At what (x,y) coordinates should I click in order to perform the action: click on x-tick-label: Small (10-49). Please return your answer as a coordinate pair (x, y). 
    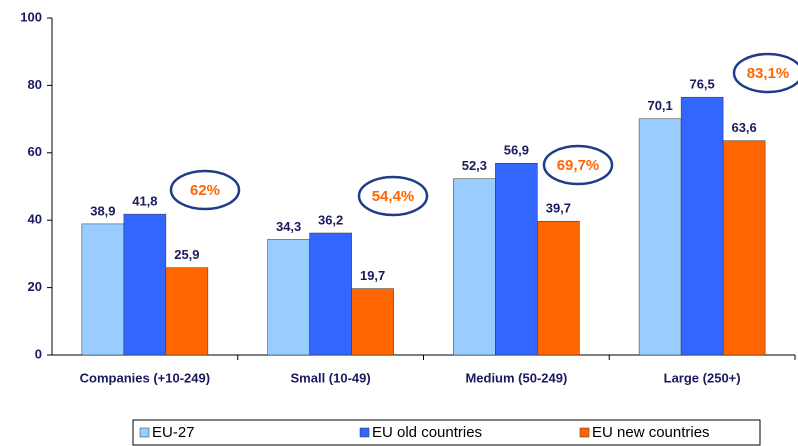
    Looking at the image, I should click on (331, 377).